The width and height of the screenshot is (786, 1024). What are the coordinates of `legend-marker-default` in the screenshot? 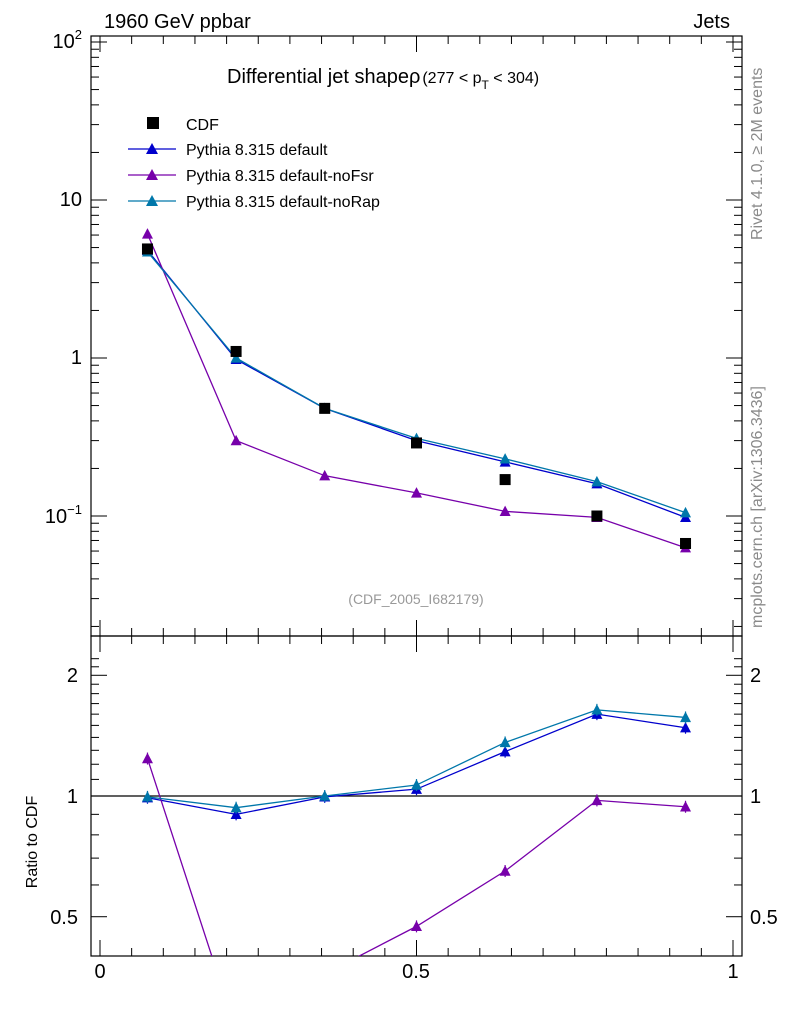 It's located at (152, 148).